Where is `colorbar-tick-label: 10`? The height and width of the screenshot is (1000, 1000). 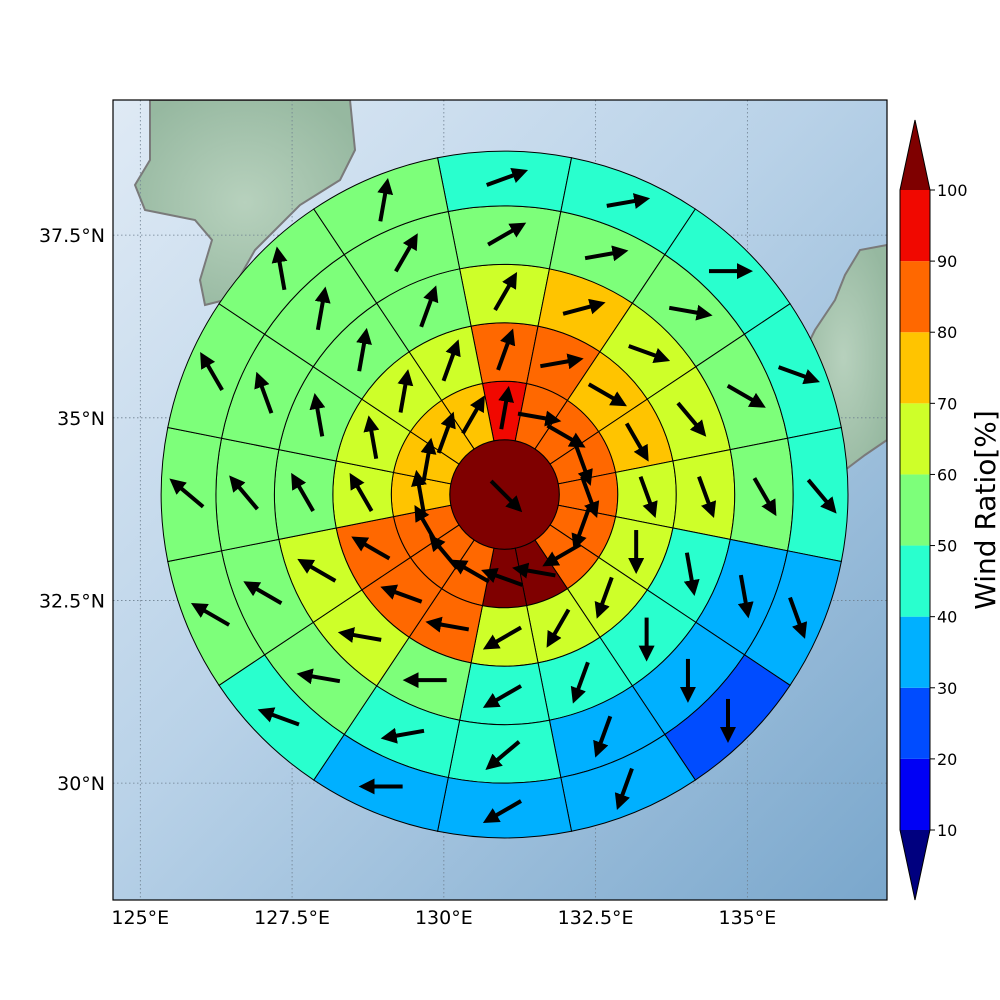
colorbar-tick-label: 10 is located at coordinates (947, 830).